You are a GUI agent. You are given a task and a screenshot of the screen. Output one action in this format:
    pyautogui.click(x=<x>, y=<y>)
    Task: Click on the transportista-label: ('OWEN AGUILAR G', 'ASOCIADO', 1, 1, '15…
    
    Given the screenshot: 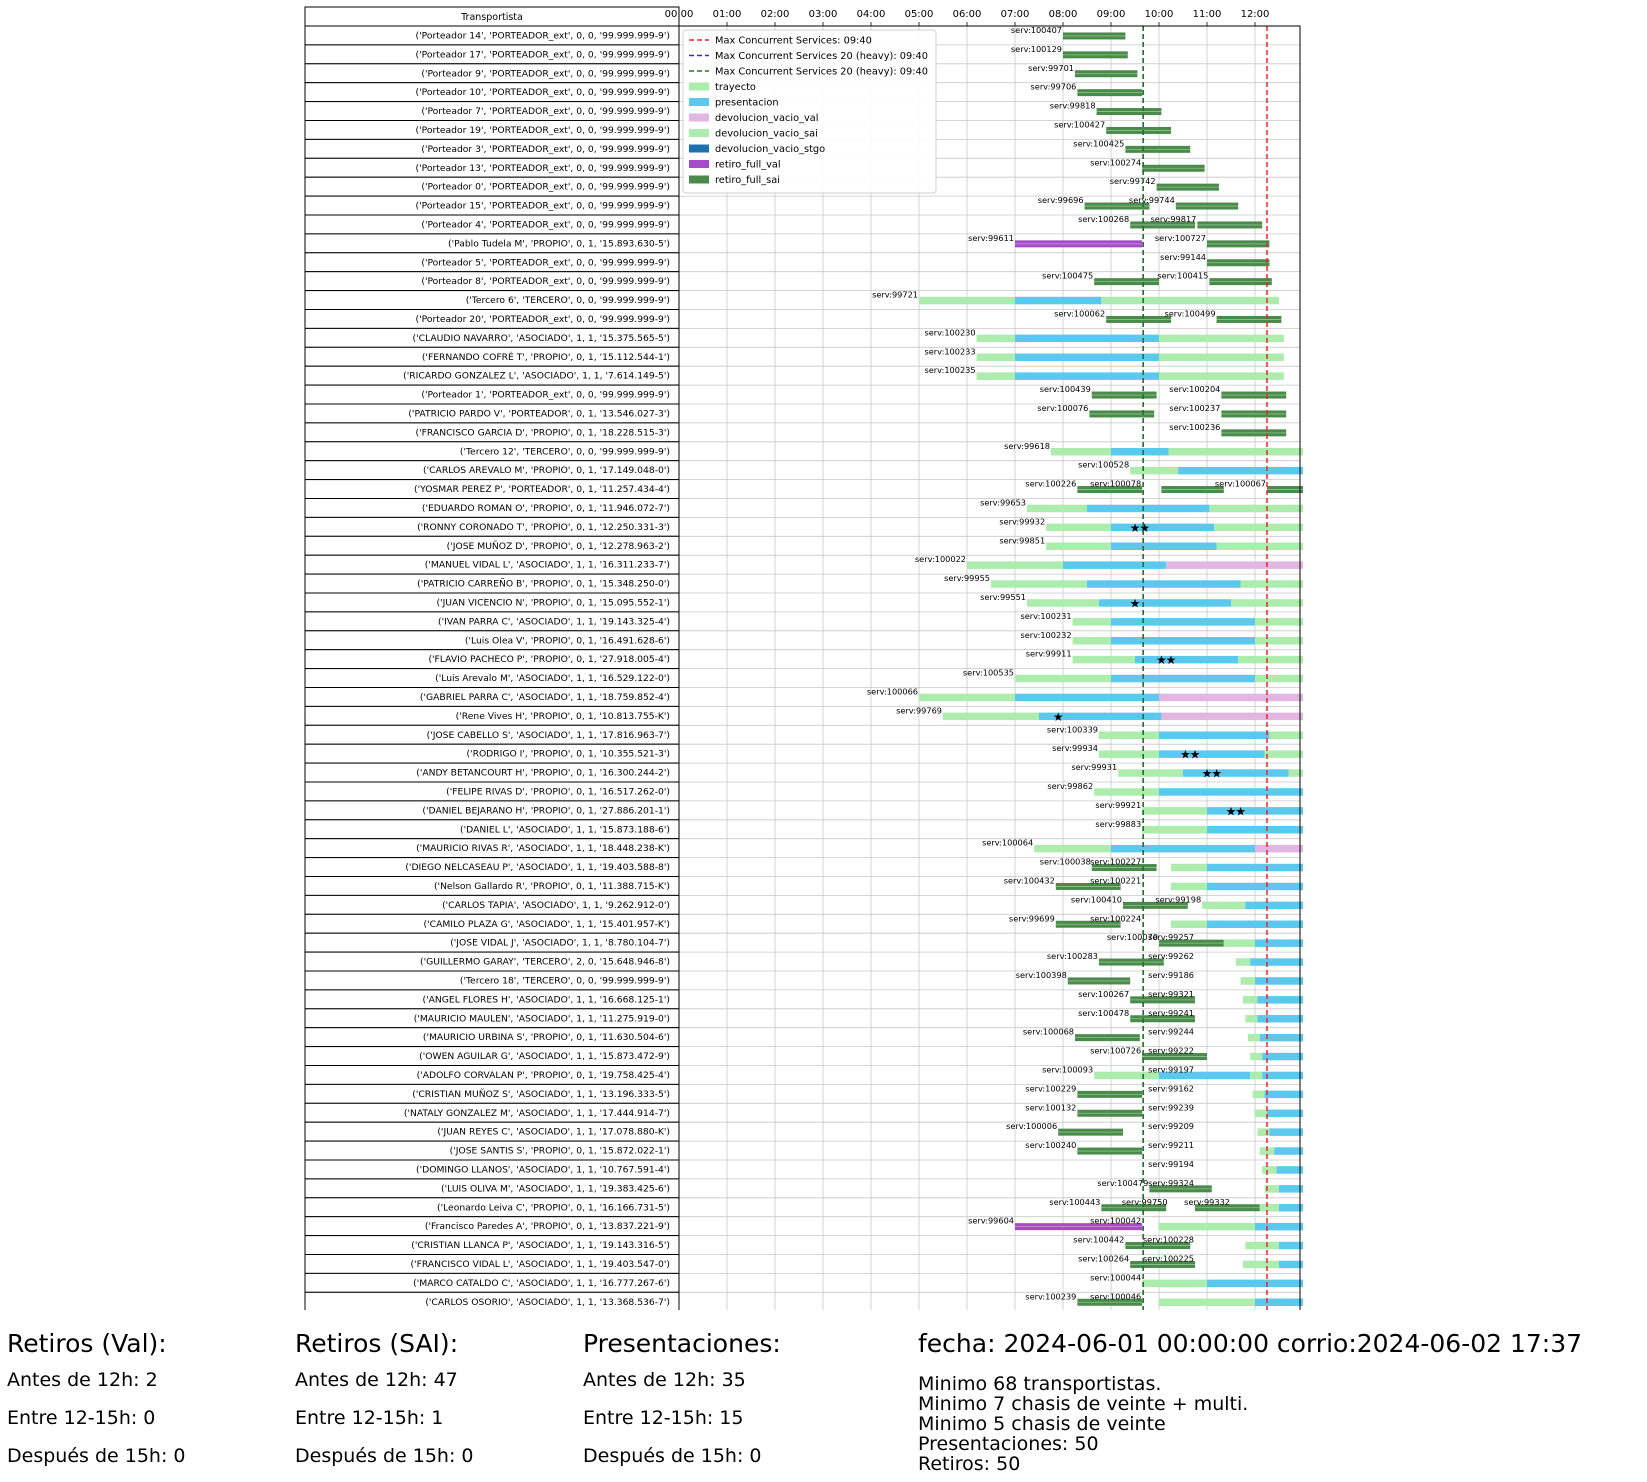 What is the action you would take?
    pyautogui.click(x=544, y=1056)
    